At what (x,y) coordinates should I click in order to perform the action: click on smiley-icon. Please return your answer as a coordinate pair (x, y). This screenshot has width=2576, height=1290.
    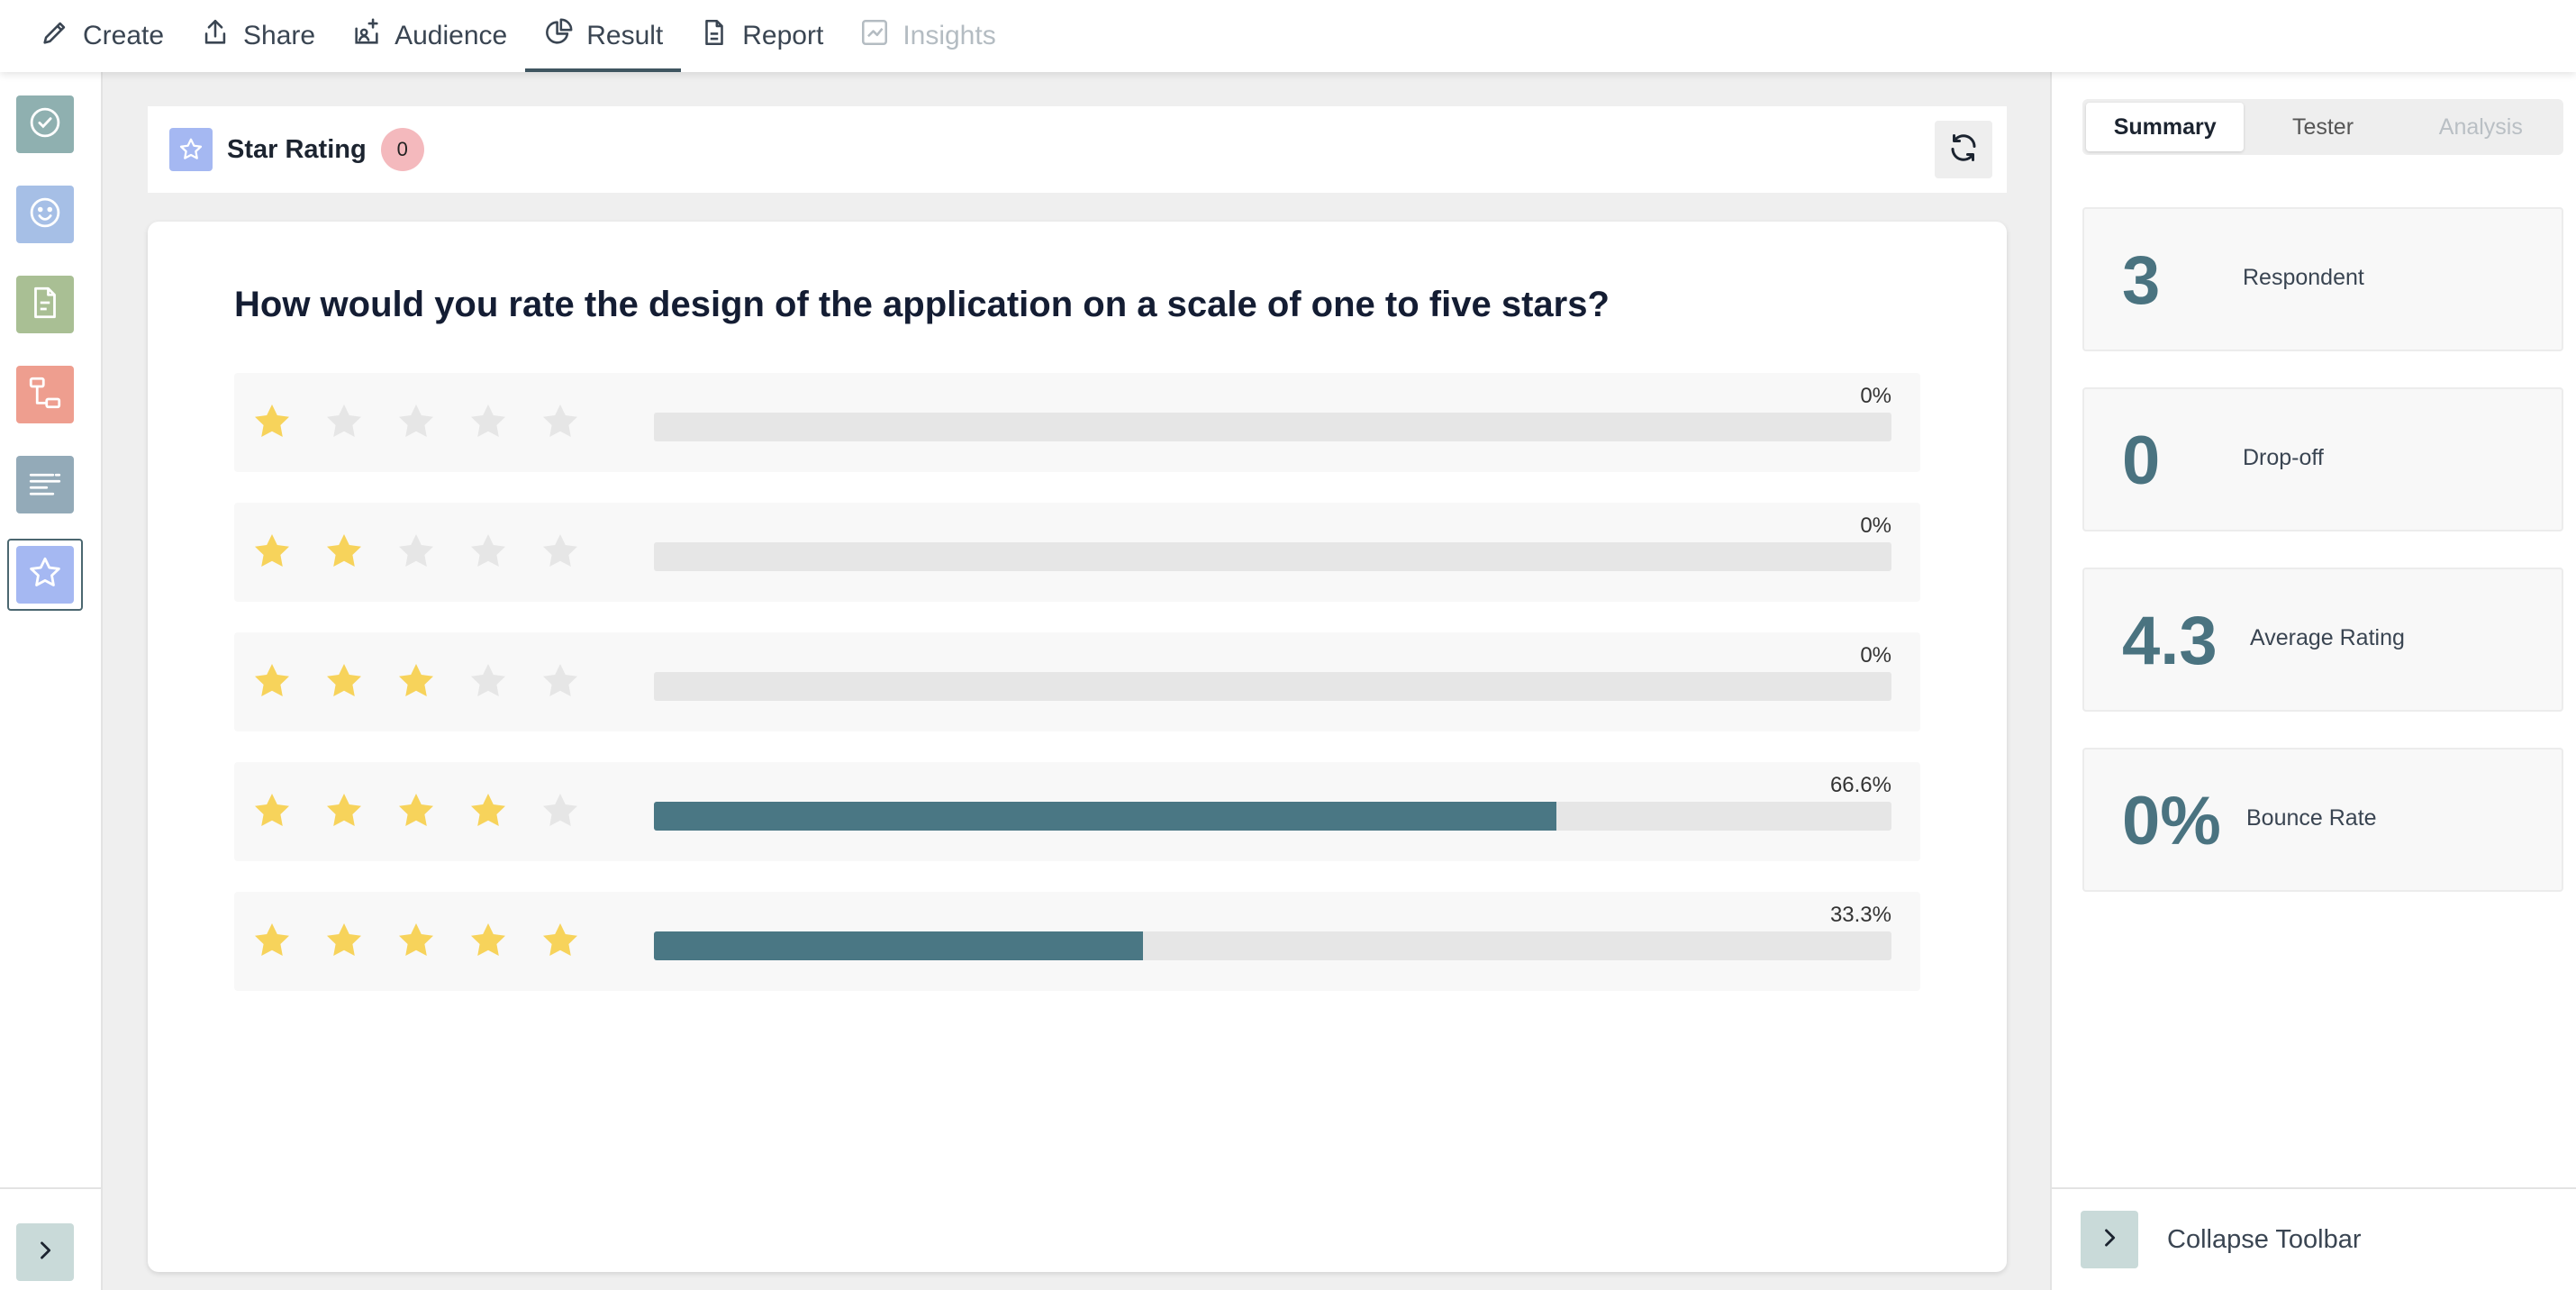
    Looking at the image, I should click on (45, 215).